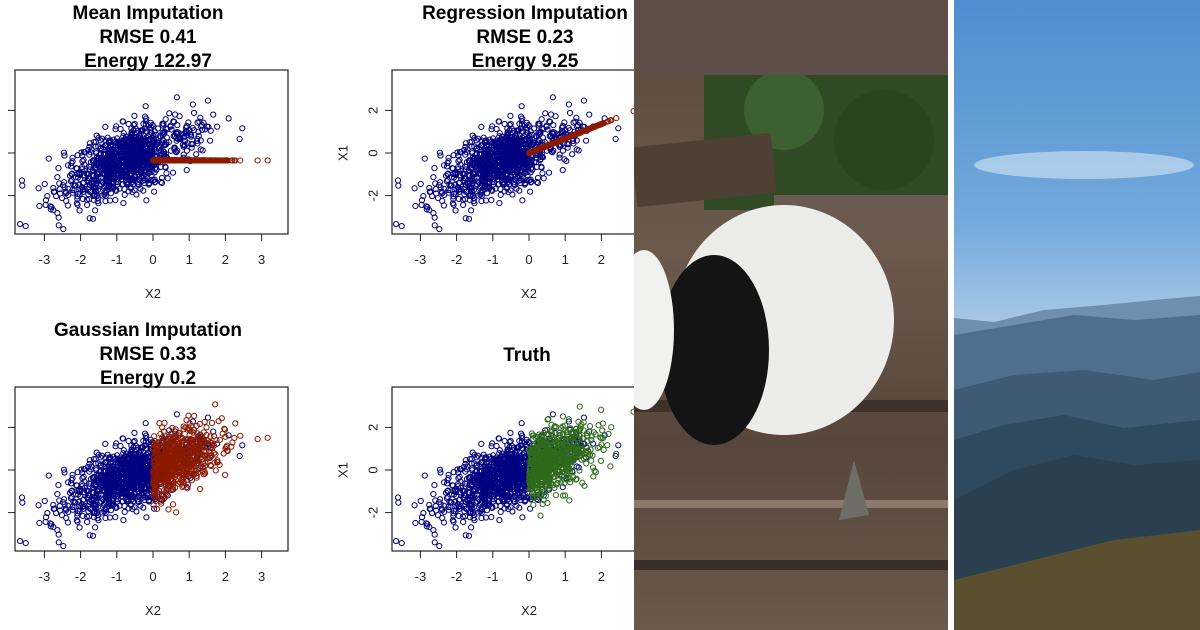 The height and width of the screenshot is (630, 1200). Describe the element at coordinates (372, 110) in the screenshot. I see `y-tick-label: 2` at that location.